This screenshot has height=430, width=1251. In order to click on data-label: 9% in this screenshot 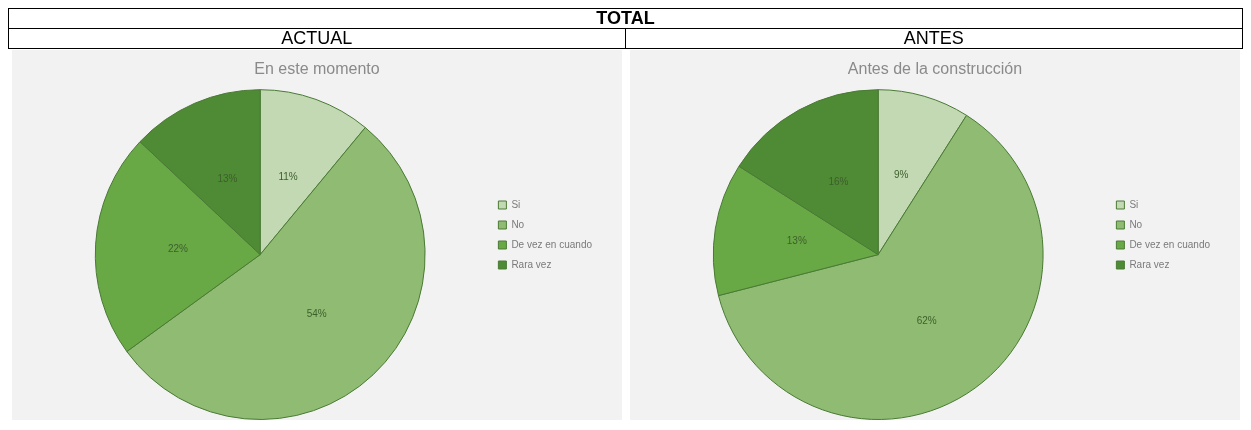, I will do `click(901, 175)`.